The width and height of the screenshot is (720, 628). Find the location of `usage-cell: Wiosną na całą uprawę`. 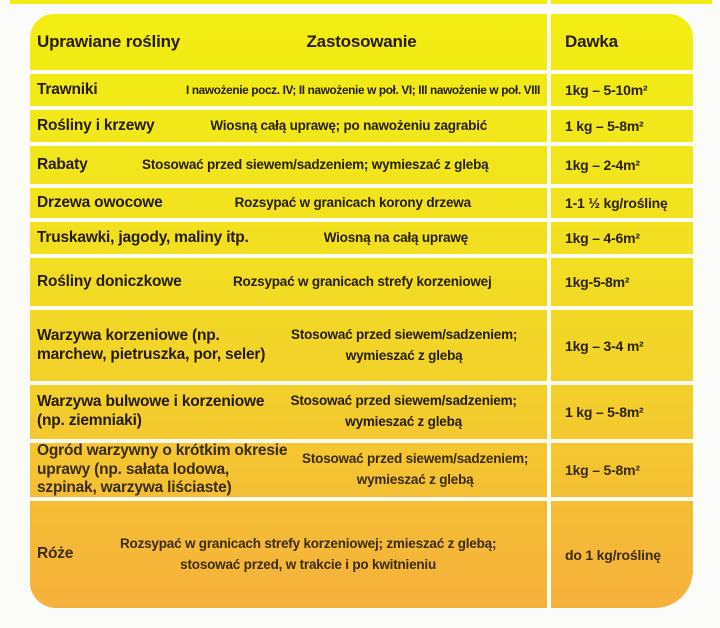

usage-cell: Wiosną na całą uprawę is located at coordinates (395, 237).